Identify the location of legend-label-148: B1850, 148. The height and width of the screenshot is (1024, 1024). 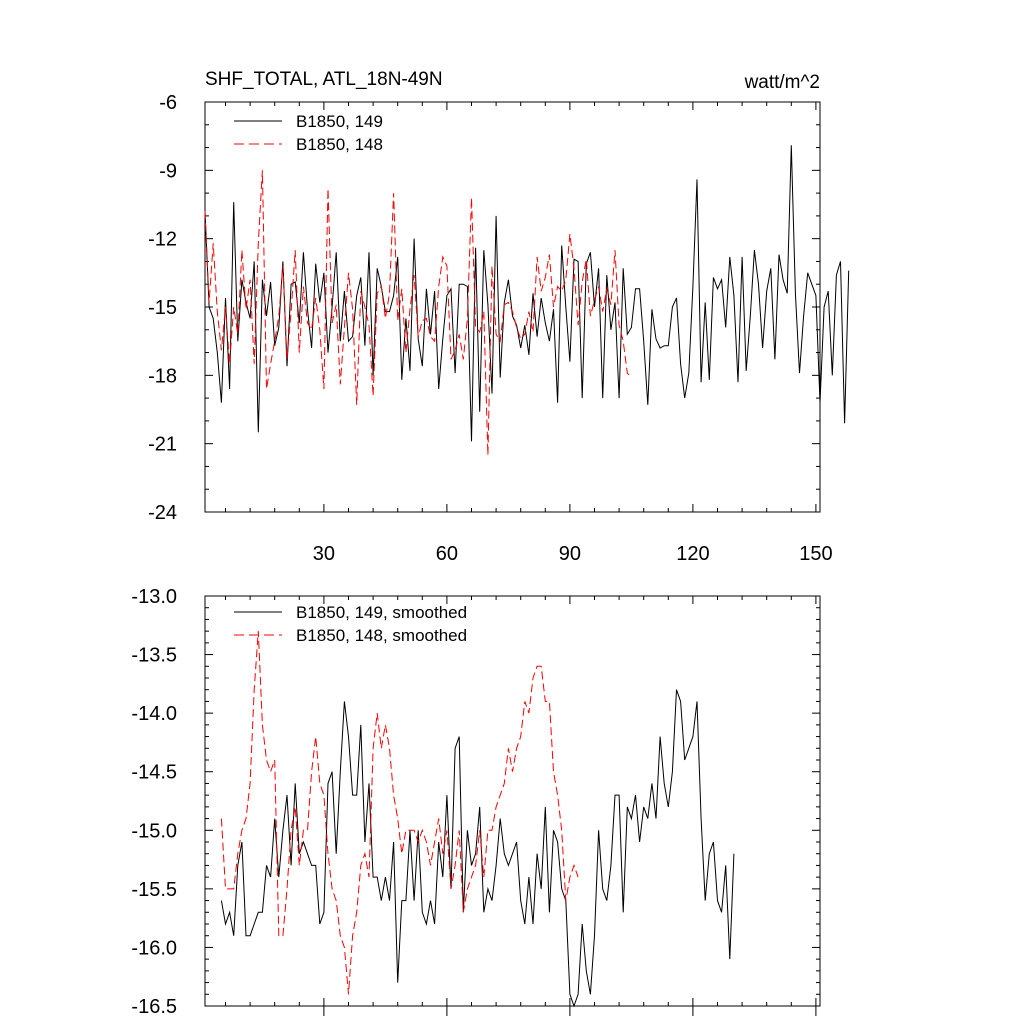
(339, 144).